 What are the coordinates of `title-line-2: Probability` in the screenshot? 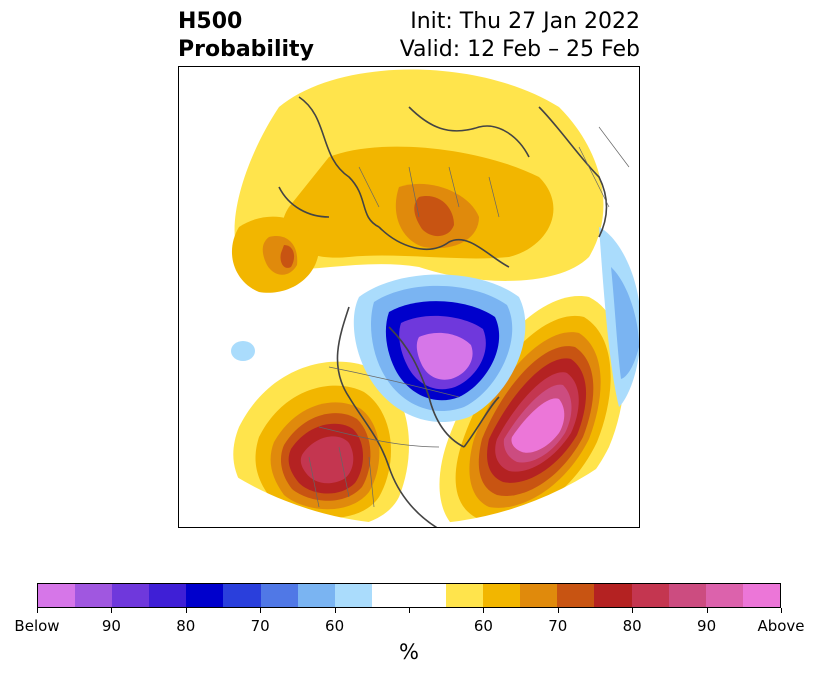 It's located at (246, 49).